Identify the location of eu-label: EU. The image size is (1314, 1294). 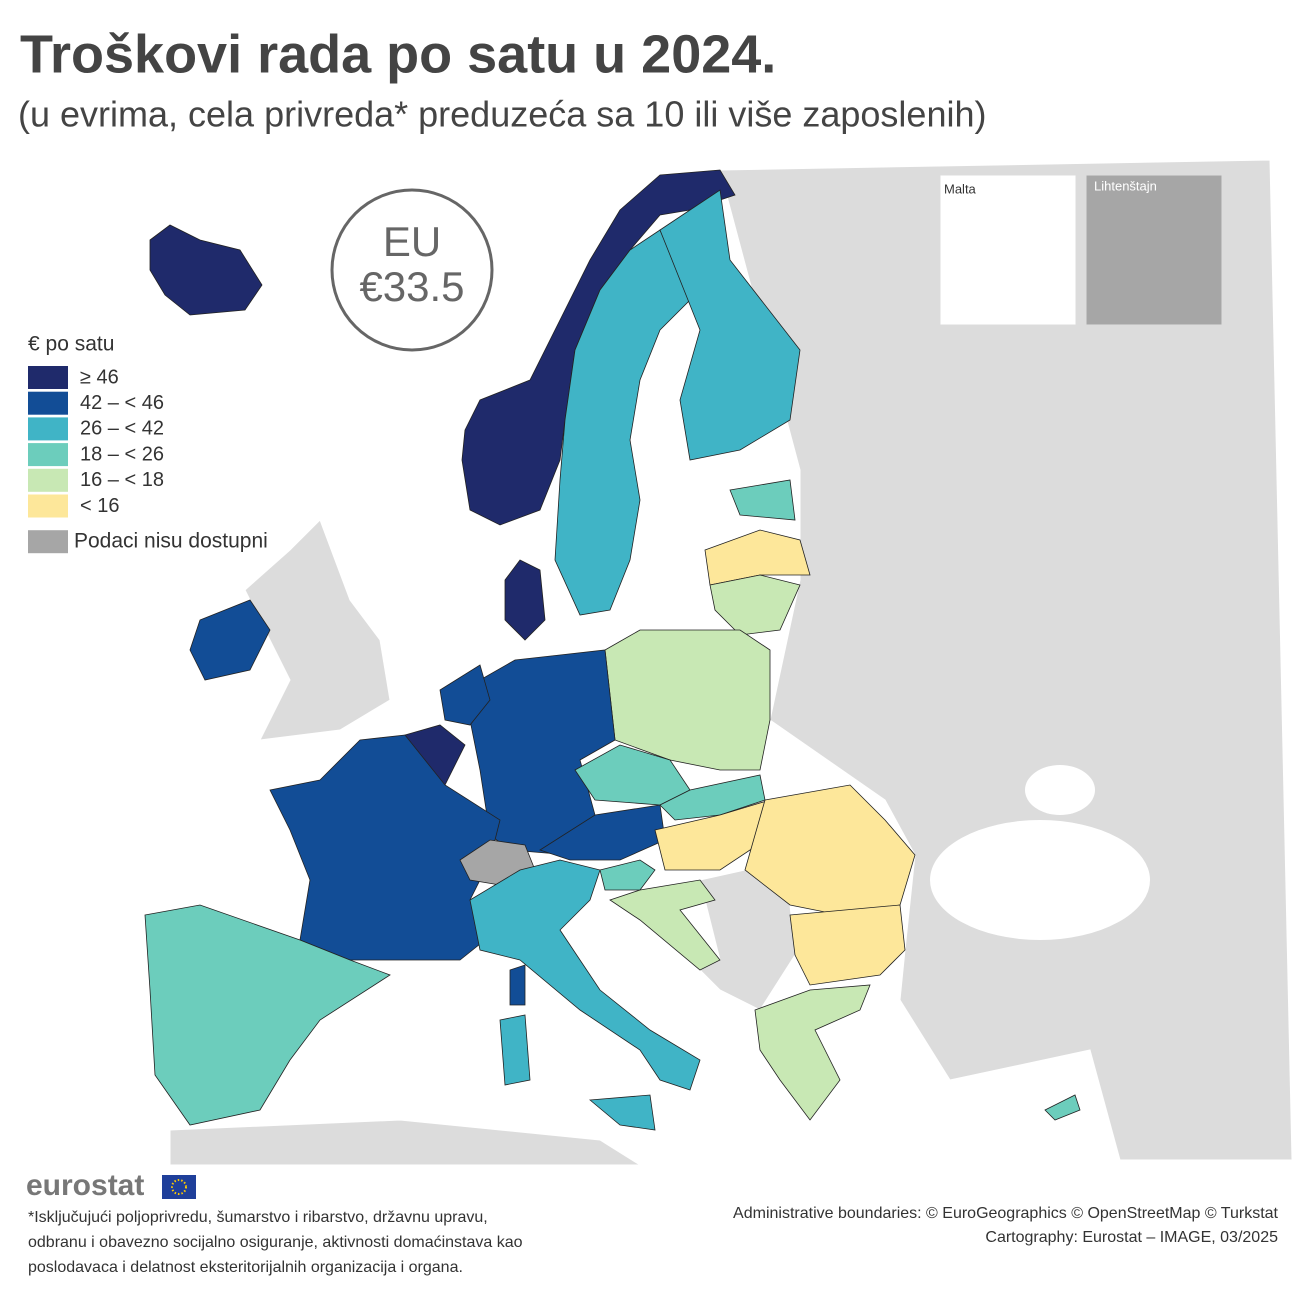
(412, 241).